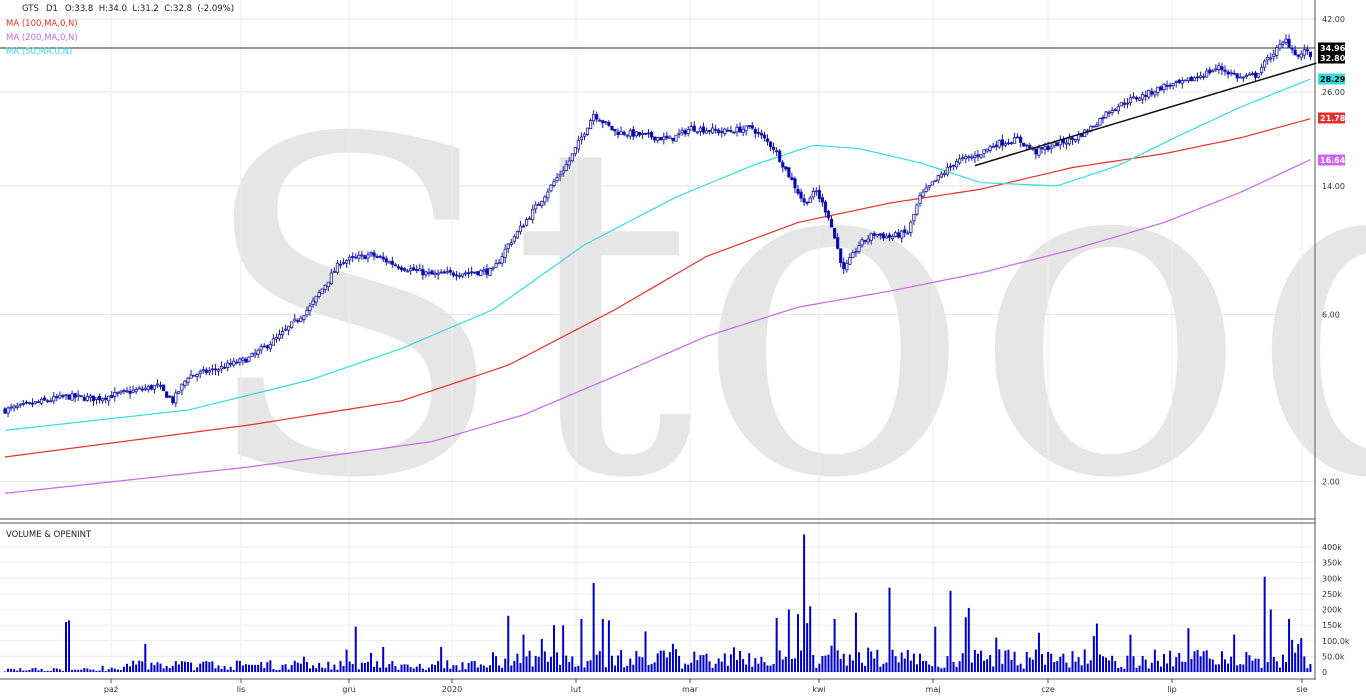  I want to click on price-tag-label: 28.29, so click(1333, 79).